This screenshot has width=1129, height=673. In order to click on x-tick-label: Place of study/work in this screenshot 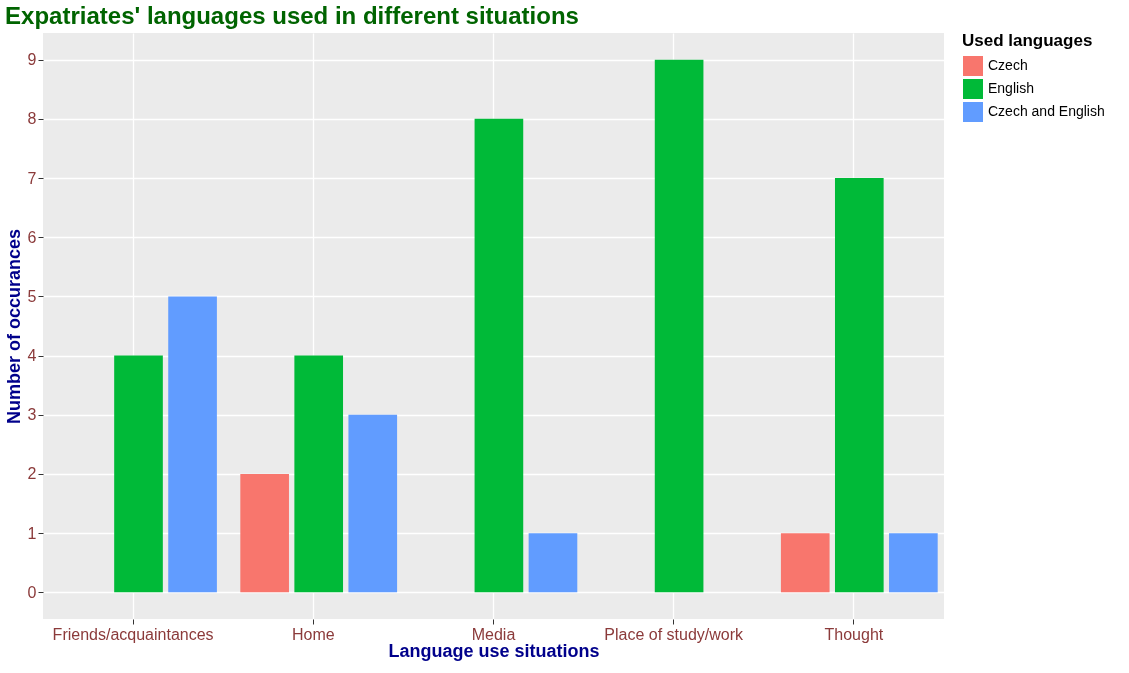, I will do `click(674, 634)`.